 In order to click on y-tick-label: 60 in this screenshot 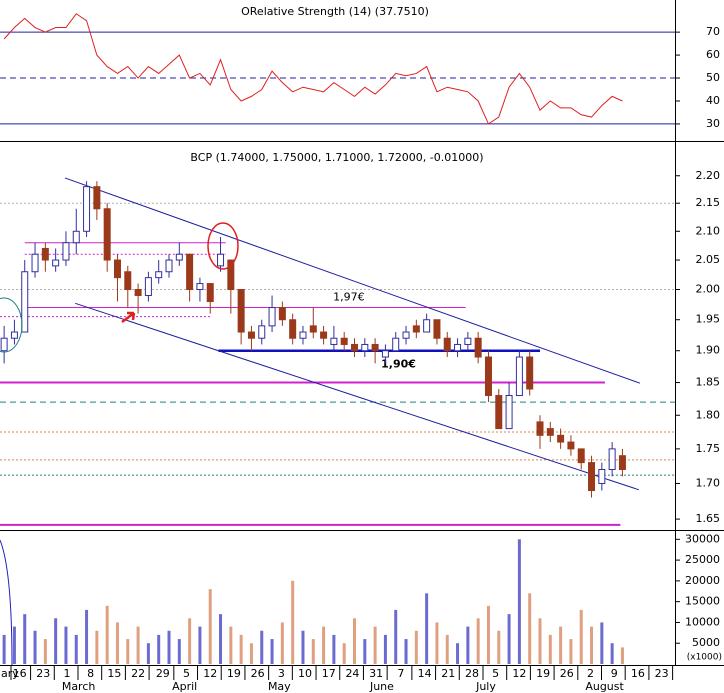, I will do `click(713, 54)`.